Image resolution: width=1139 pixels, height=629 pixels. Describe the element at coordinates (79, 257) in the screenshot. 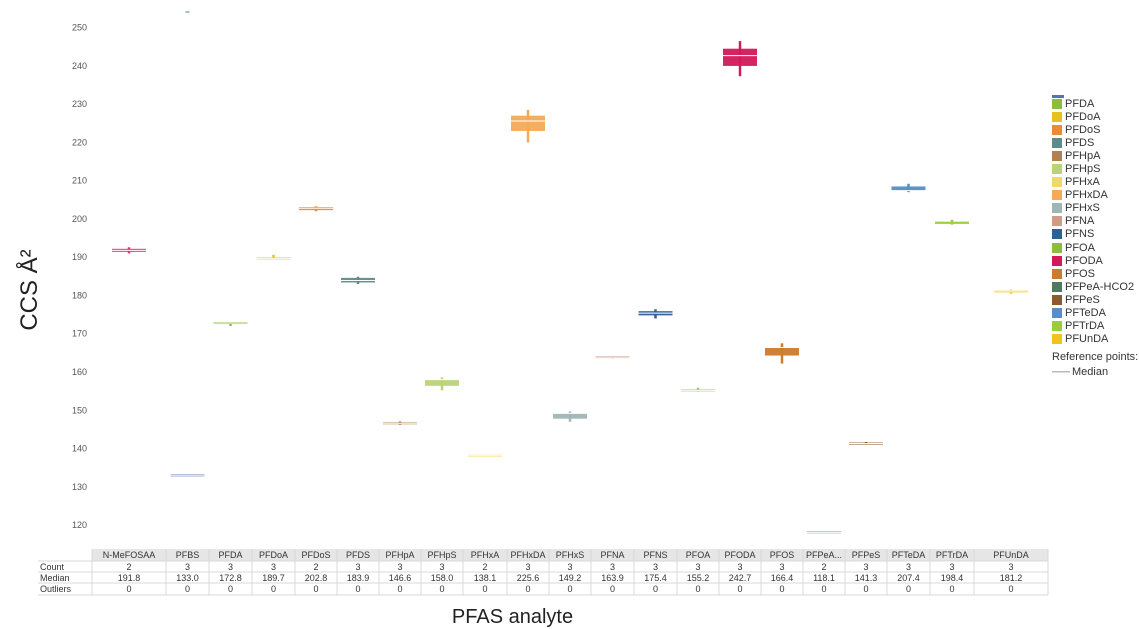

I see `y-tick-label: 190` at that location.